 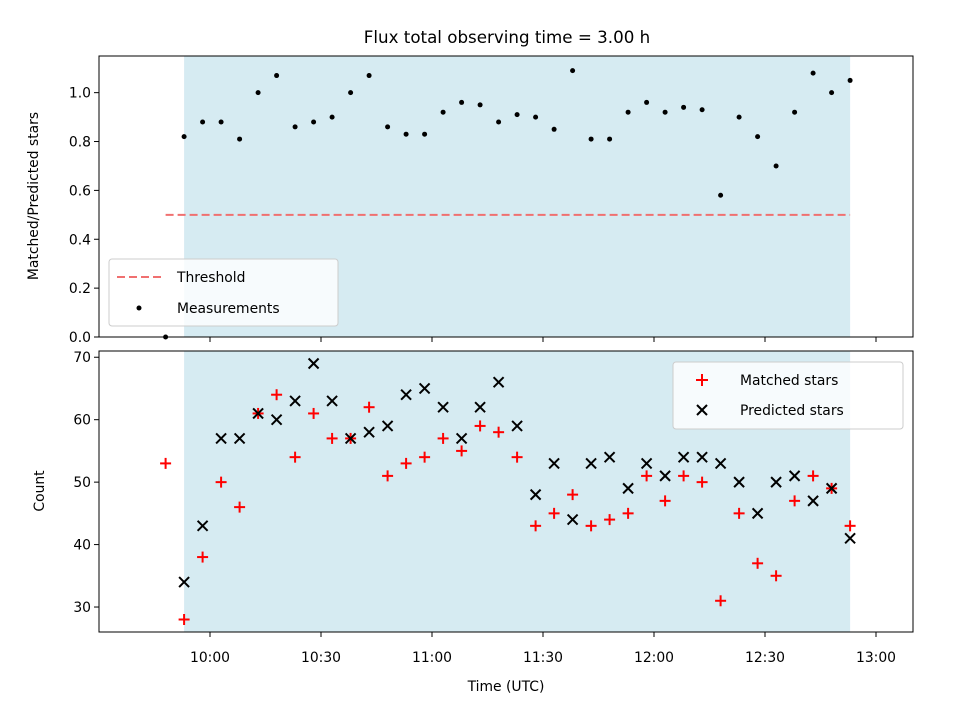 I want to click on legend-predicted-swatch, so click(x=702, y=410).